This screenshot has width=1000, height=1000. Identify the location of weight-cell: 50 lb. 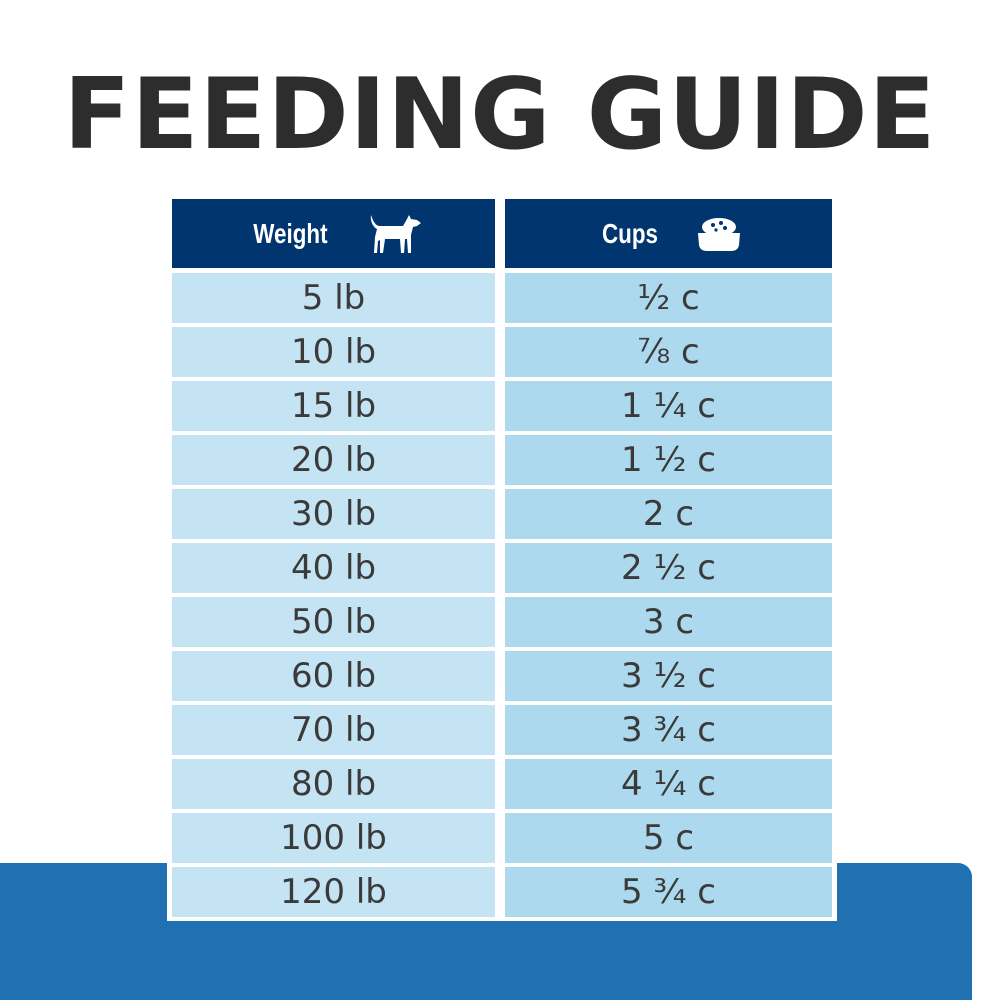
(333, 622).